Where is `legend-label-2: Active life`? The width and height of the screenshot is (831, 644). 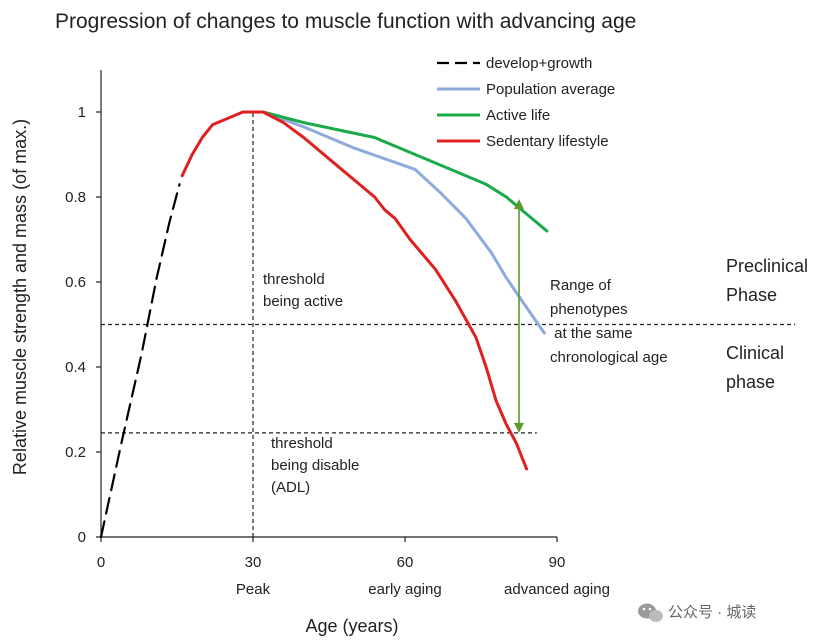
legend-label-2: Active life is located at coordinates (518, 115).